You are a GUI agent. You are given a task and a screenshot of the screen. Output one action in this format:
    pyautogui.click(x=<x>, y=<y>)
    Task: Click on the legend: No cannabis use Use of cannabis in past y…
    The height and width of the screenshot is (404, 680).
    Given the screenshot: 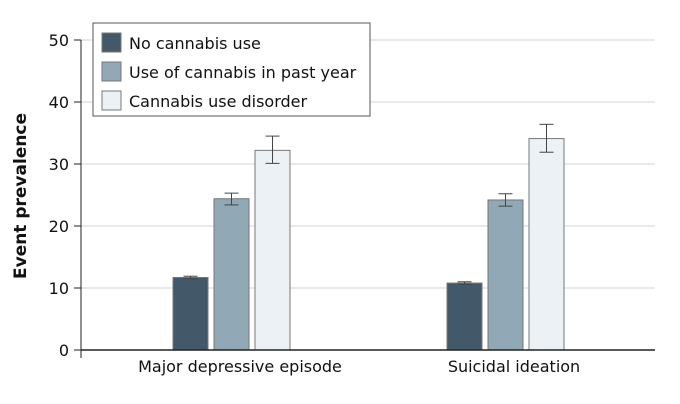 What is the action you would take?
    pyautogui.click(x=231, y=69)
    